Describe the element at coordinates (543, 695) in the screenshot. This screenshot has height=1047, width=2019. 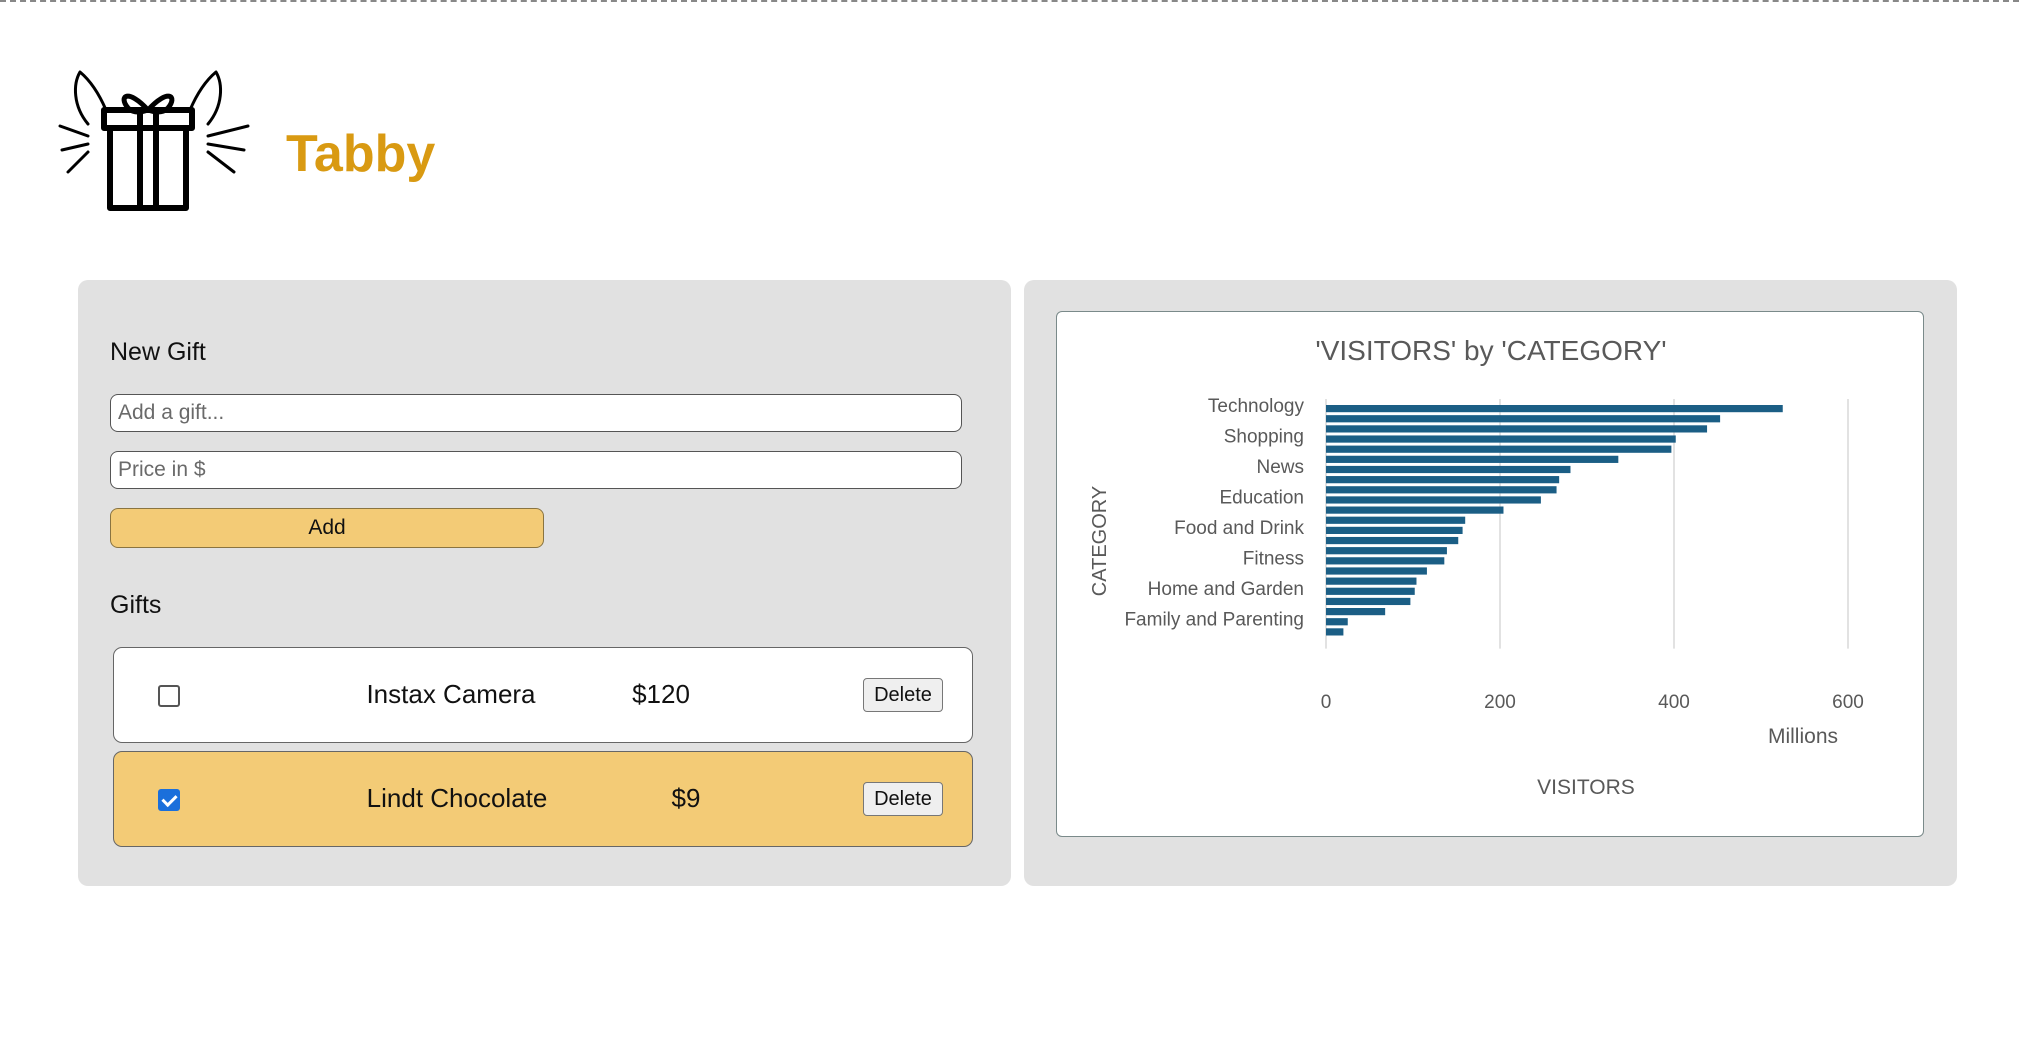
I see `gift-row: Instax Camera $120 Delete` at that location.